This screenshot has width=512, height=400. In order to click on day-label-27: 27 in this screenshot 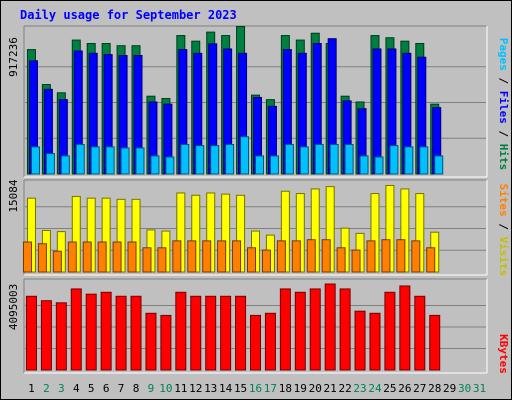, I will do `click(419, 388)`.